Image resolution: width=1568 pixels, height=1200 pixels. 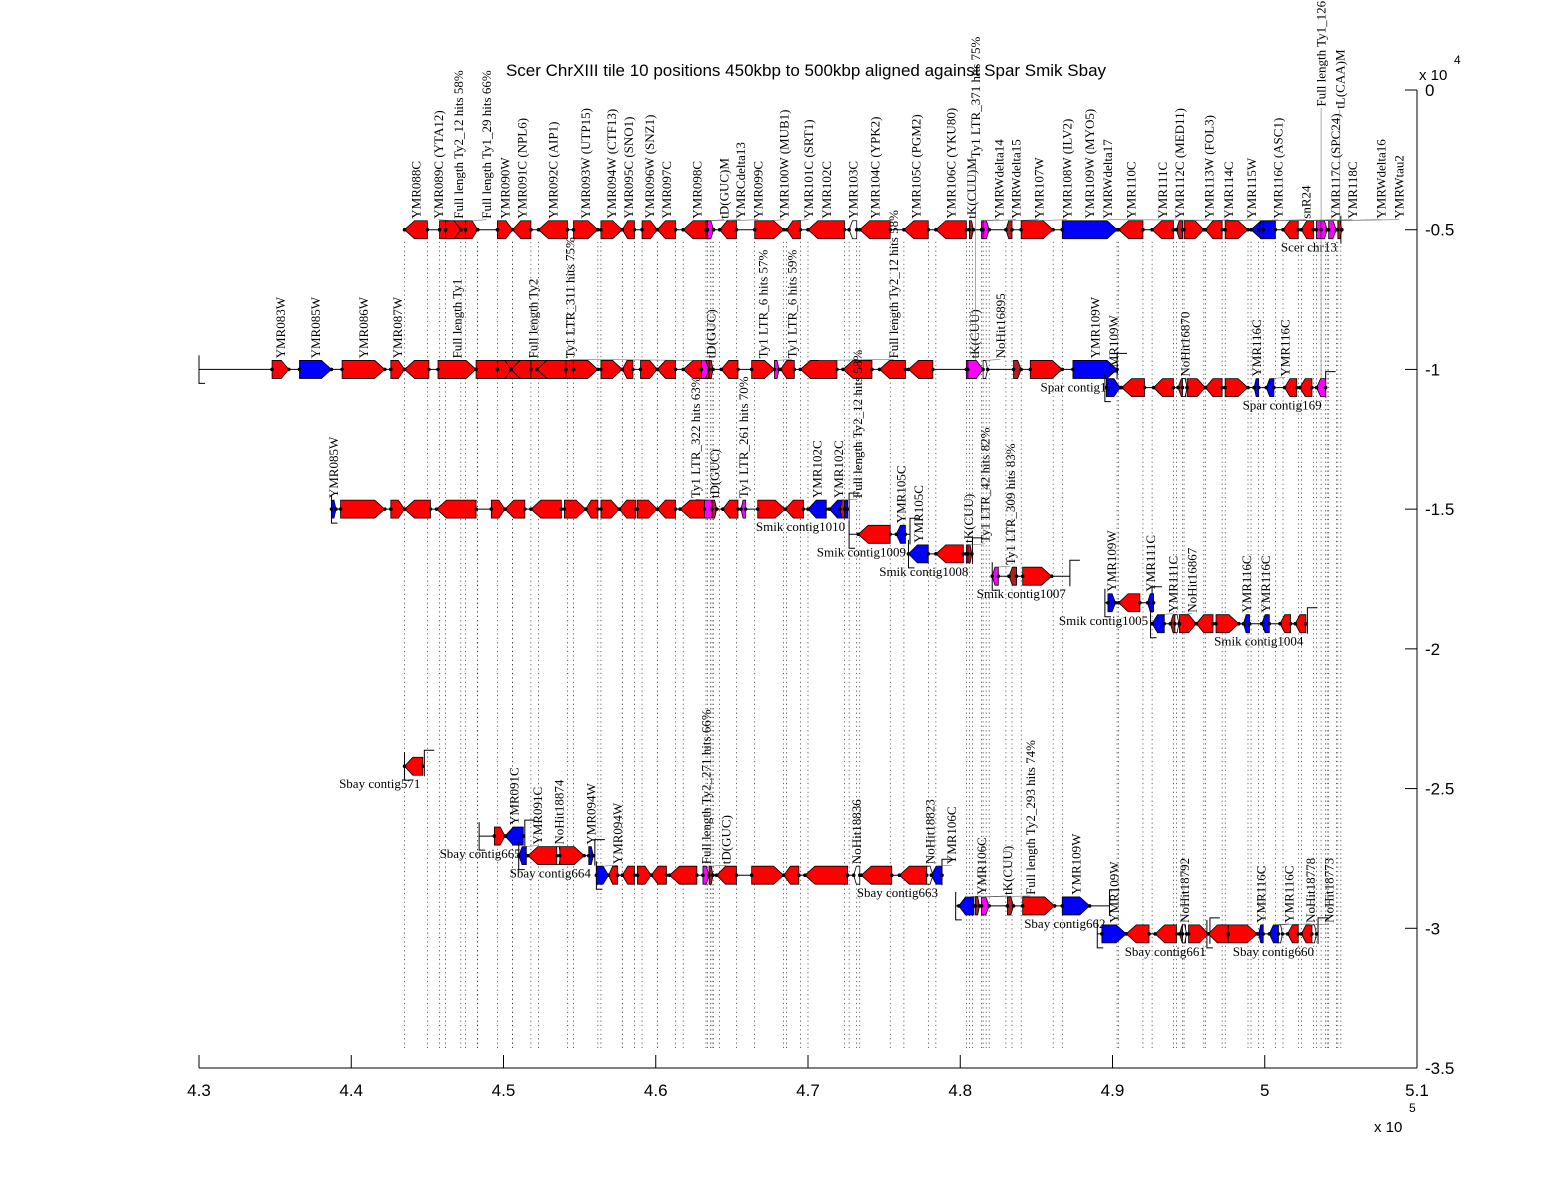 What do you see at coordinates (724, 188) in the screenshot?
I see `gene-label: tD(GUC)M` at bounding box center [724, 188].